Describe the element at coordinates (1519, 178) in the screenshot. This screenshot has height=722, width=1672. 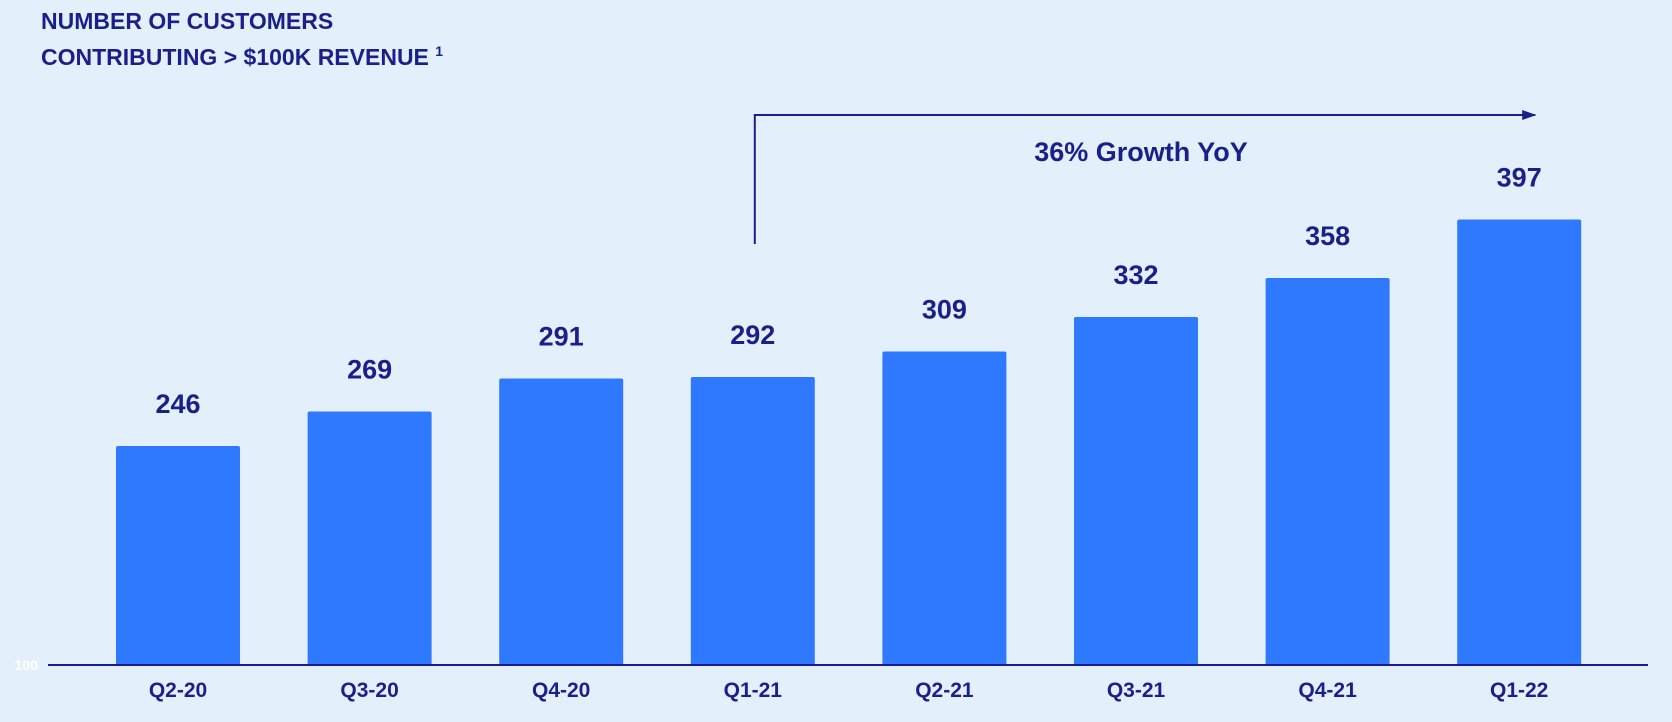
I see `value-label: 397` at that location.